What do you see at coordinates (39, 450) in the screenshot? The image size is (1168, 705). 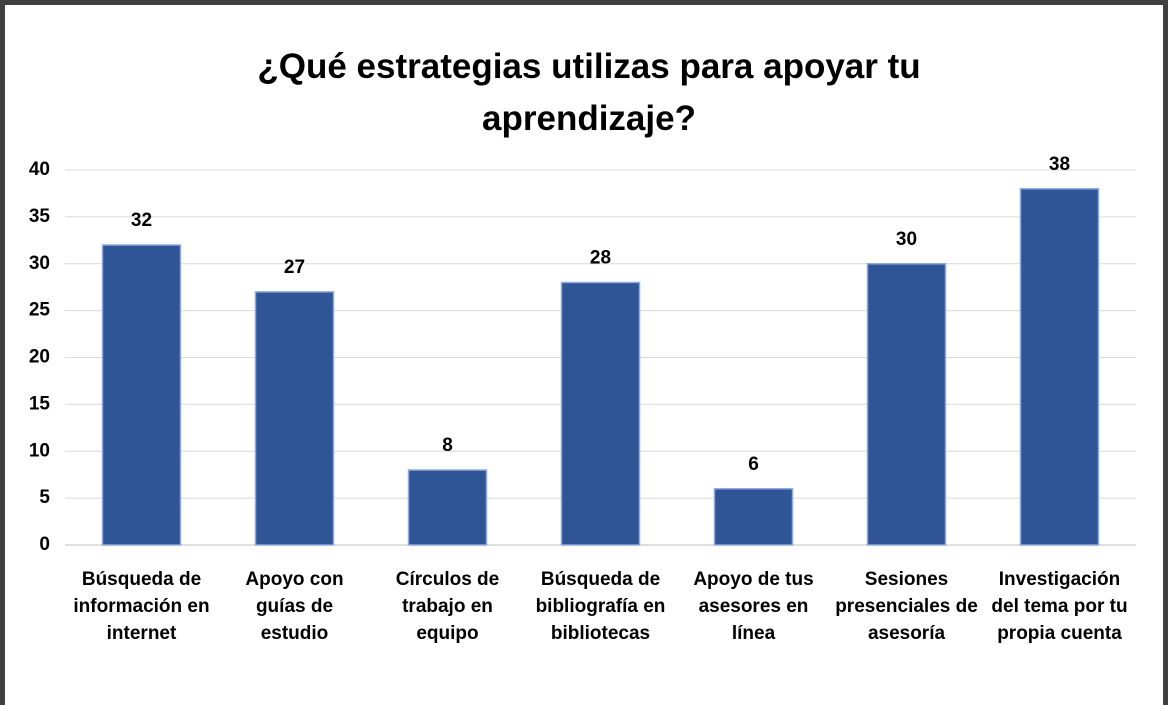 I see `y-tick-label: 10` at bounding box center [39, 450].